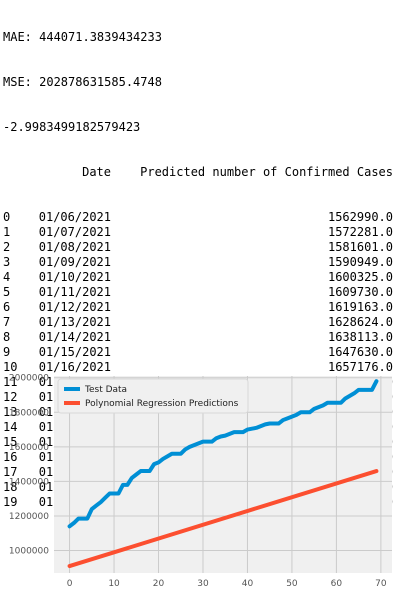 Image resolution: width=409 pixels, height=595 pixels. What do you see at coordinates (10, 442) in the screenshot?
I see `row-index: 15` at bounding box center [10, 442].